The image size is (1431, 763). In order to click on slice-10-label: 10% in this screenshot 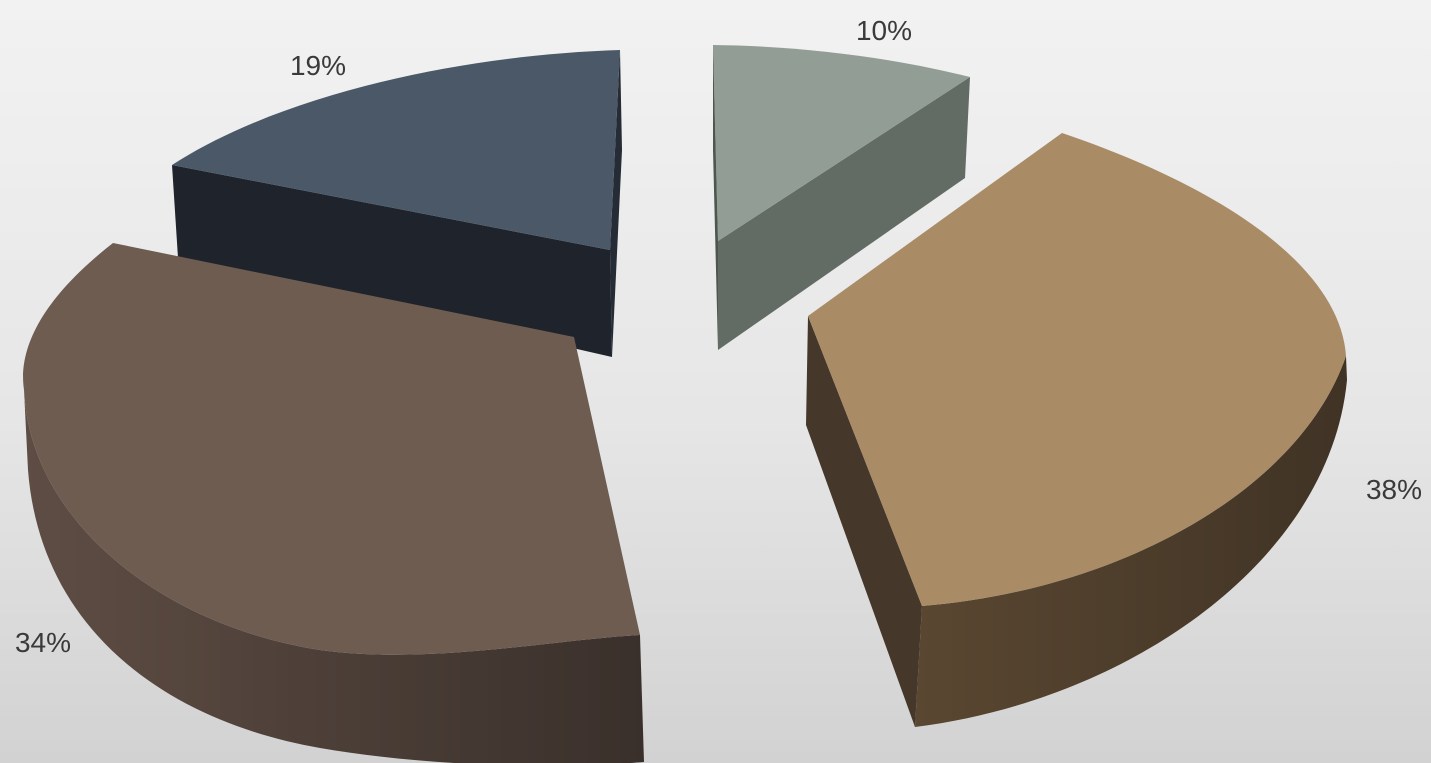, I will do `click(884, 30)`.